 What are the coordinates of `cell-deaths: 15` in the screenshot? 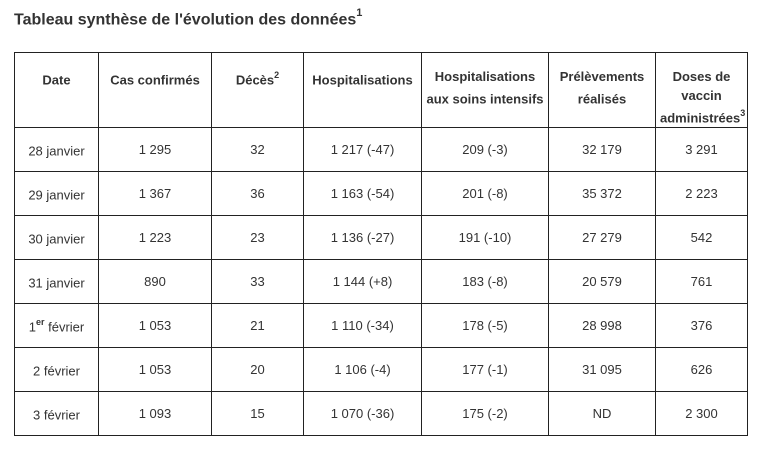 It's located at (257, 414).